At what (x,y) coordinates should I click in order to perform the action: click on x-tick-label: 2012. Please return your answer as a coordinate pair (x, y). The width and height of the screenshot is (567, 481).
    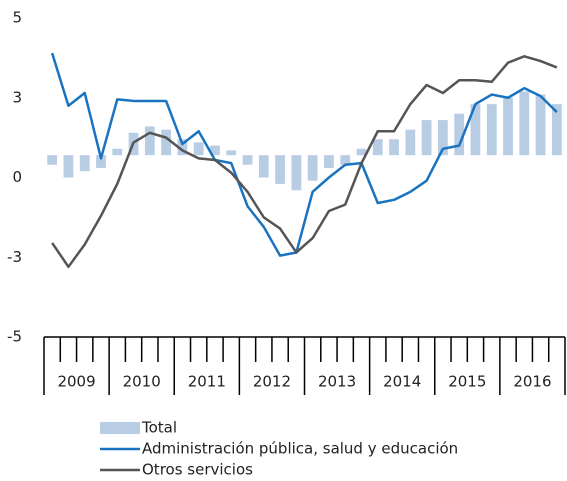
    Looking at the image, I should click on (272, 382).